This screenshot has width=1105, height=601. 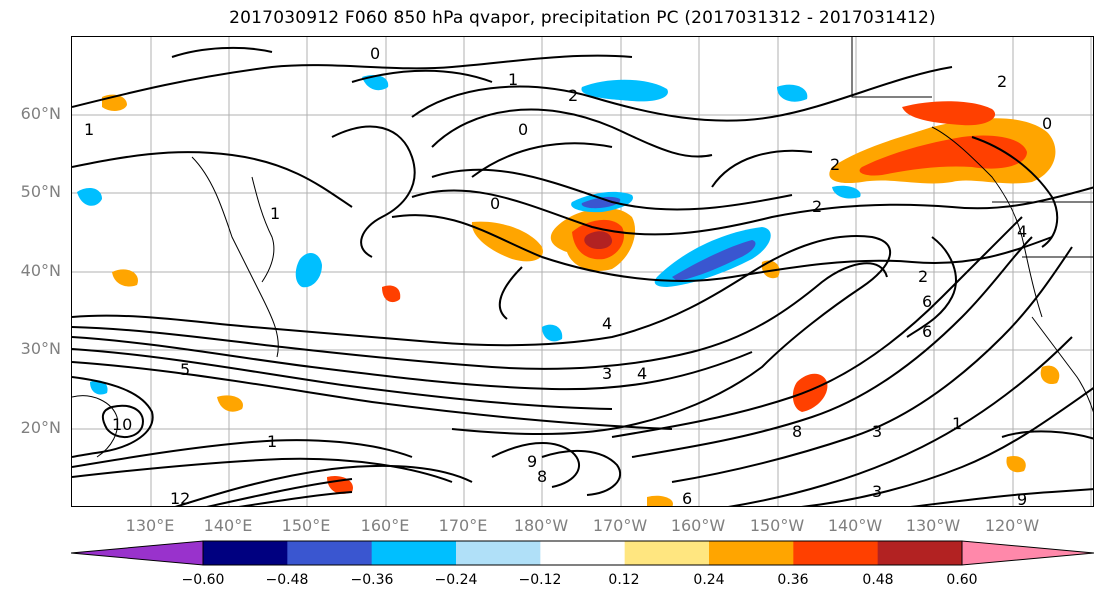 What do you see at coordinates (306, 525) in the screenshot?
I see `lon-label: 150°E` at bounding box center [306, 525].